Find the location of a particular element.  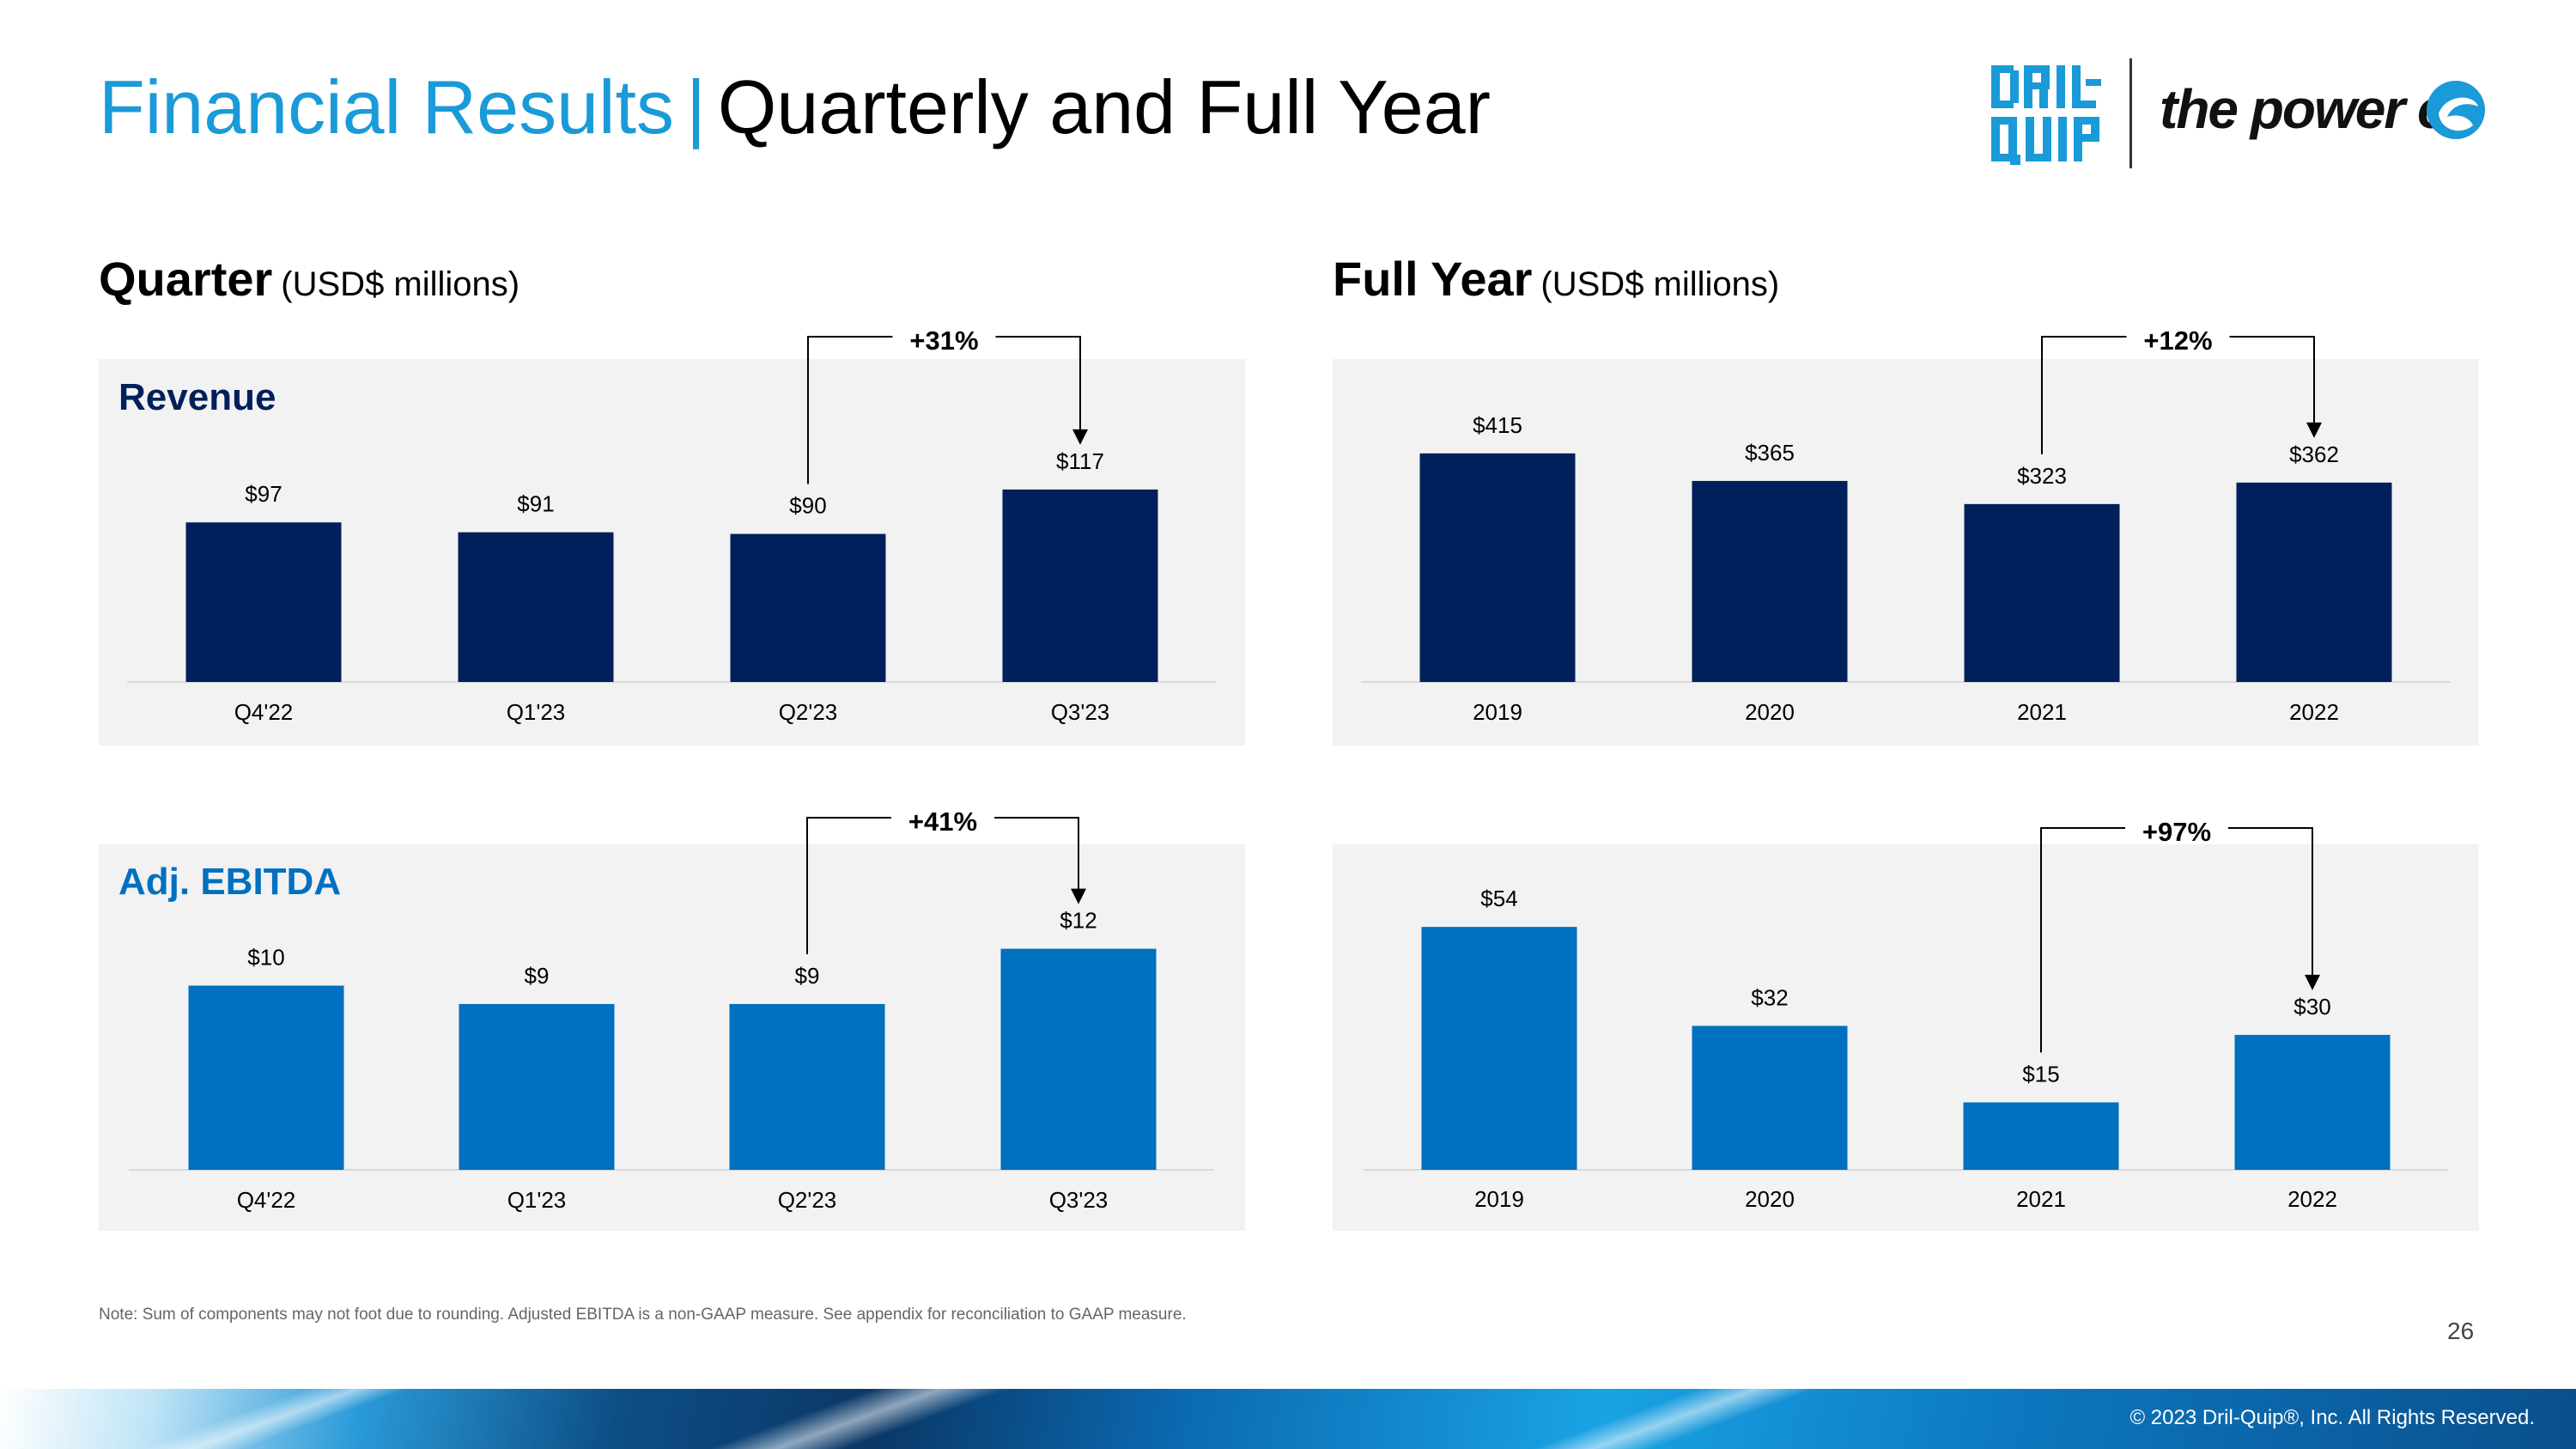

quarter-revenue-growth-bracket-left is located at coordinates (850, 410).